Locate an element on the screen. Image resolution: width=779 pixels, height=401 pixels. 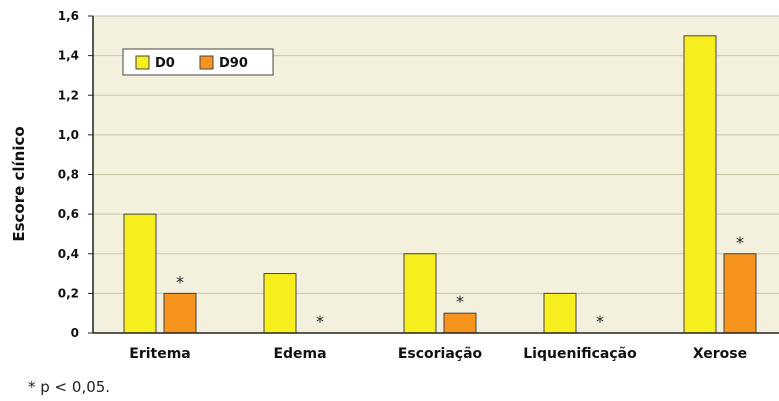
footnote: * p < 0,05. is located at coordinates (69, 387).